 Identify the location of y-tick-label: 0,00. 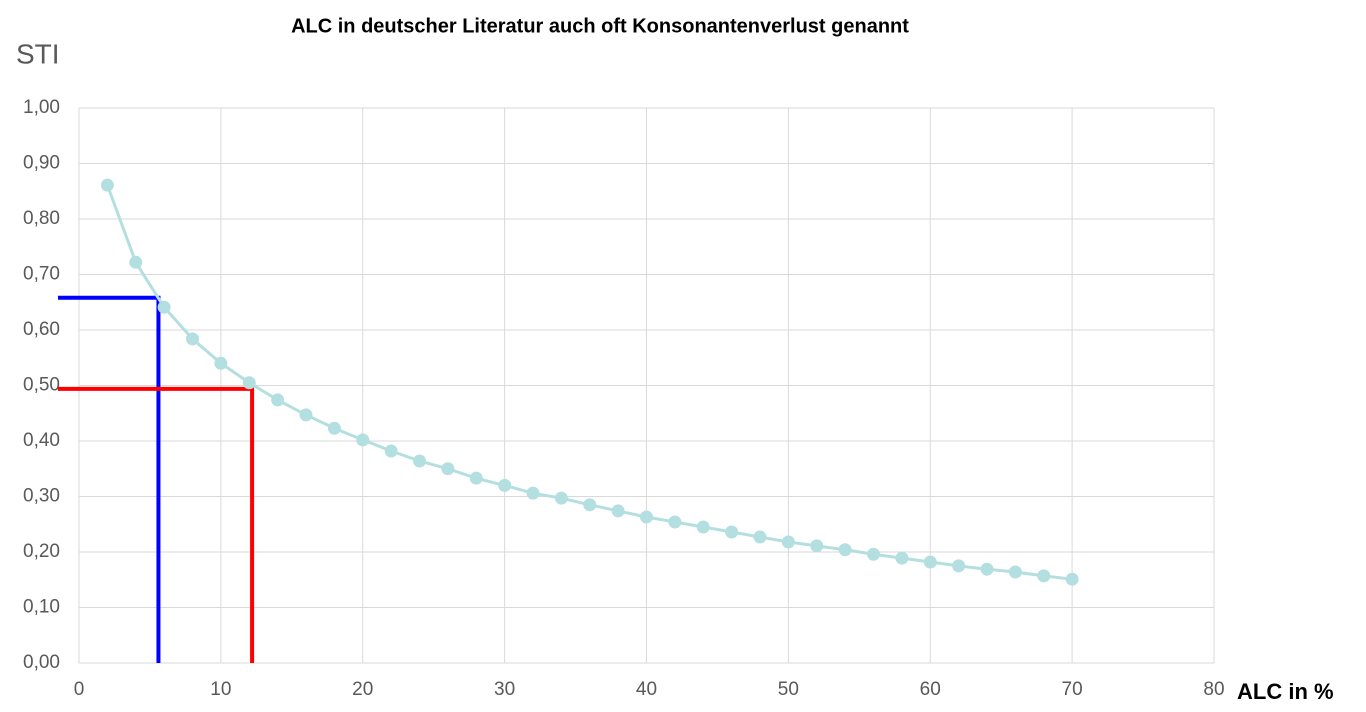
(41, 662).